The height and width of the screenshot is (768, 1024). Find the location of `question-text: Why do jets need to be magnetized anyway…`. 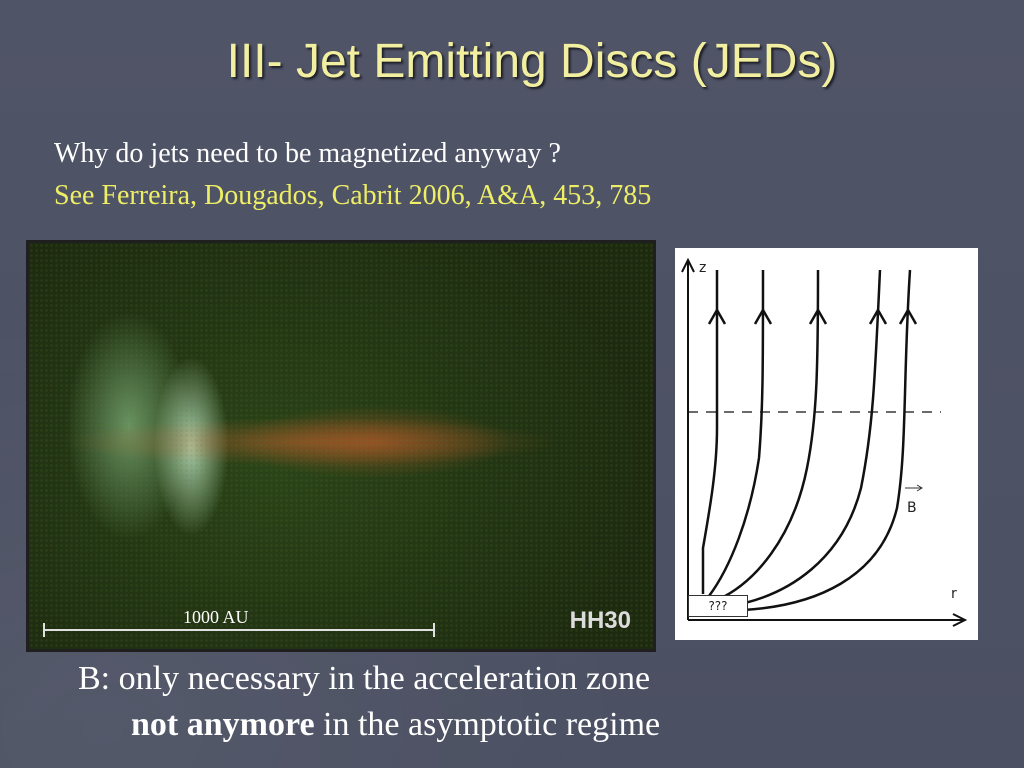

question-text: Why do jets need to be magnetized anyway… is located at coordinates (307, 153).